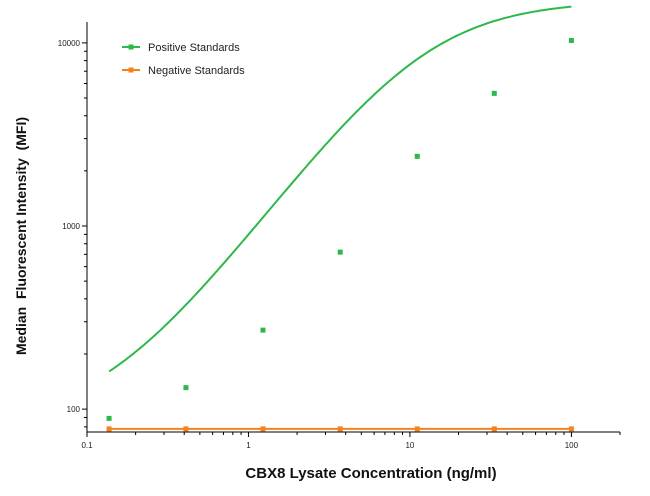 The image size is (650, 496). Describe the element at coordinates (183, 59) in the screenshot. I see `legend: Positive Standards Negative Standards` at that location.